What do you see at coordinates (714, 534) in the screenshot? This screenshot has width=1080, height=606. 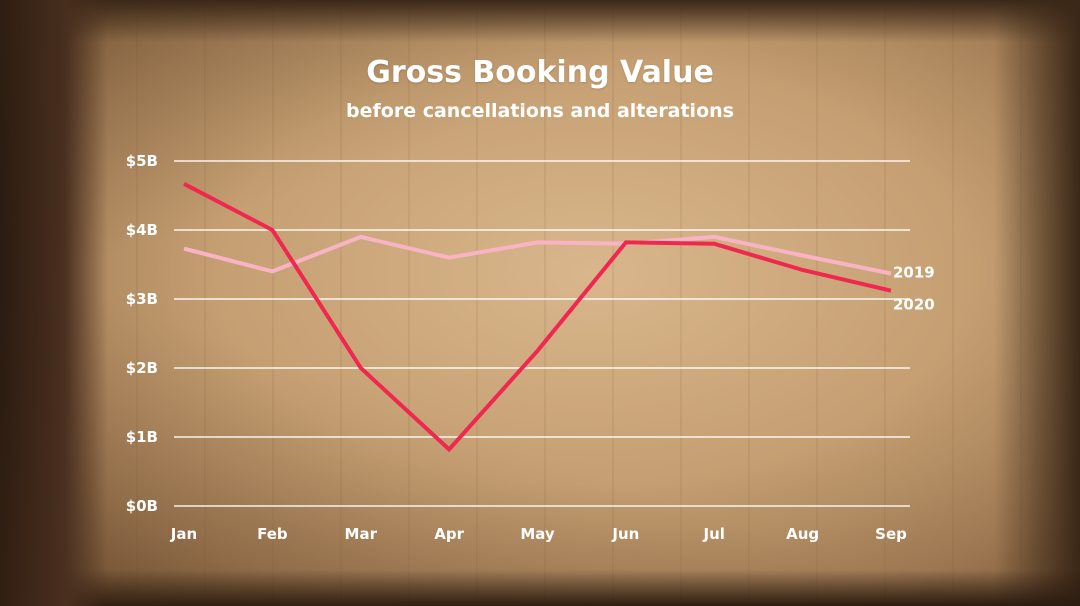 I see `x-tick-label: Jul` at bounding box center [714, 534].